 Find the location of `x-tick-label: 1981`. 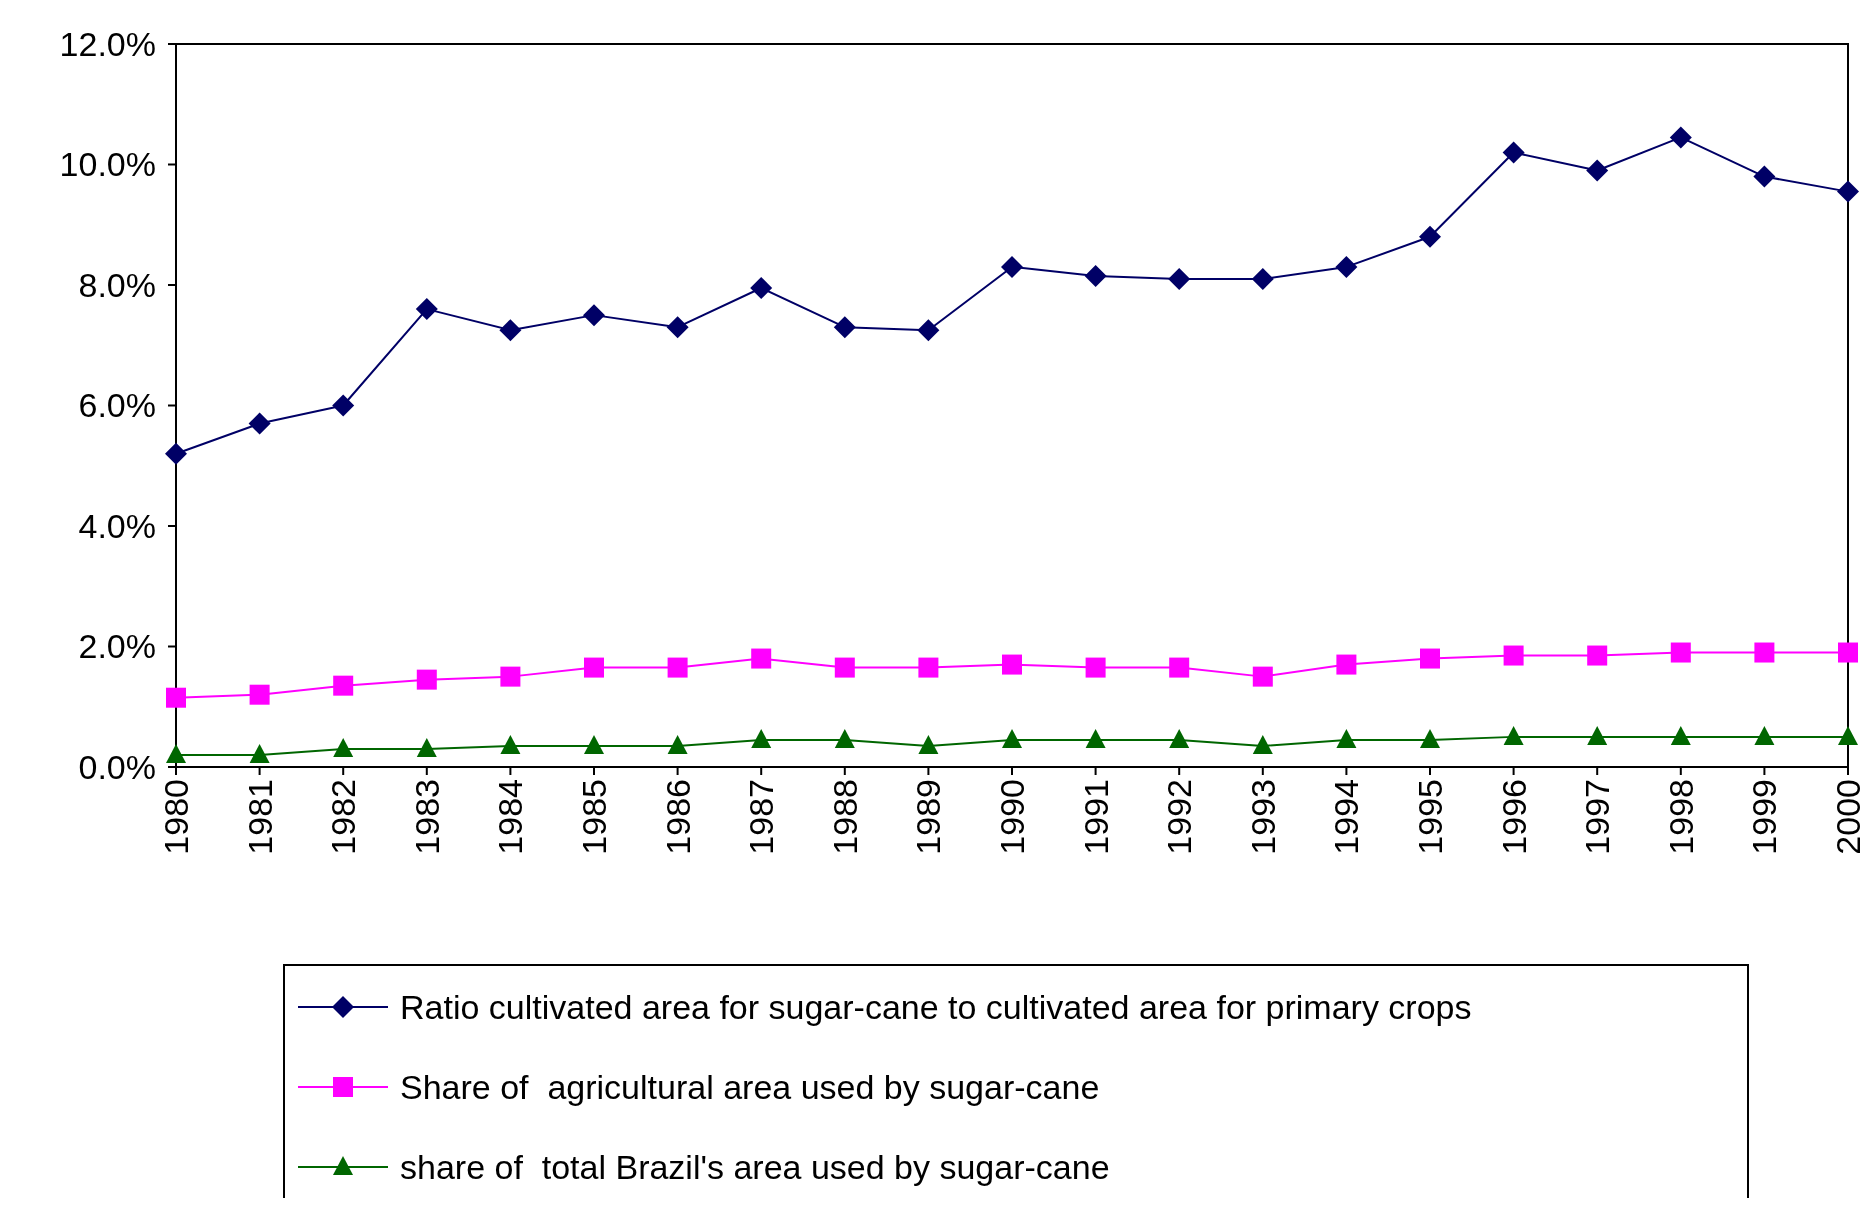

x-tick-label: 1981 is located at coordinates (259, 817).